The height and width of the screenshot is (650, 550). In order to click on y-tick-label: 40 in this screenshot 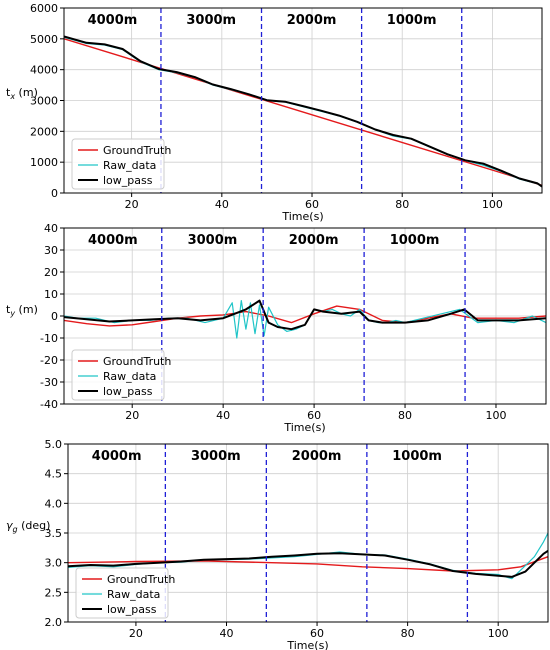, I will do `click(51, 228)`.